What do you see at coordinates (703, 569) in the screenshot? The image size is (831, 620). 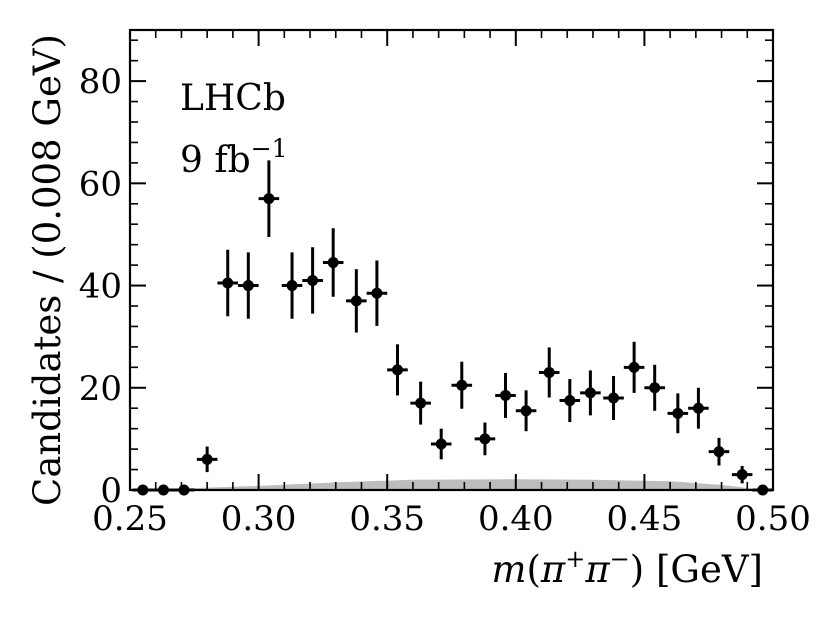 I see `x-label-unit: [GeV]` at bounding box center [703, 569].